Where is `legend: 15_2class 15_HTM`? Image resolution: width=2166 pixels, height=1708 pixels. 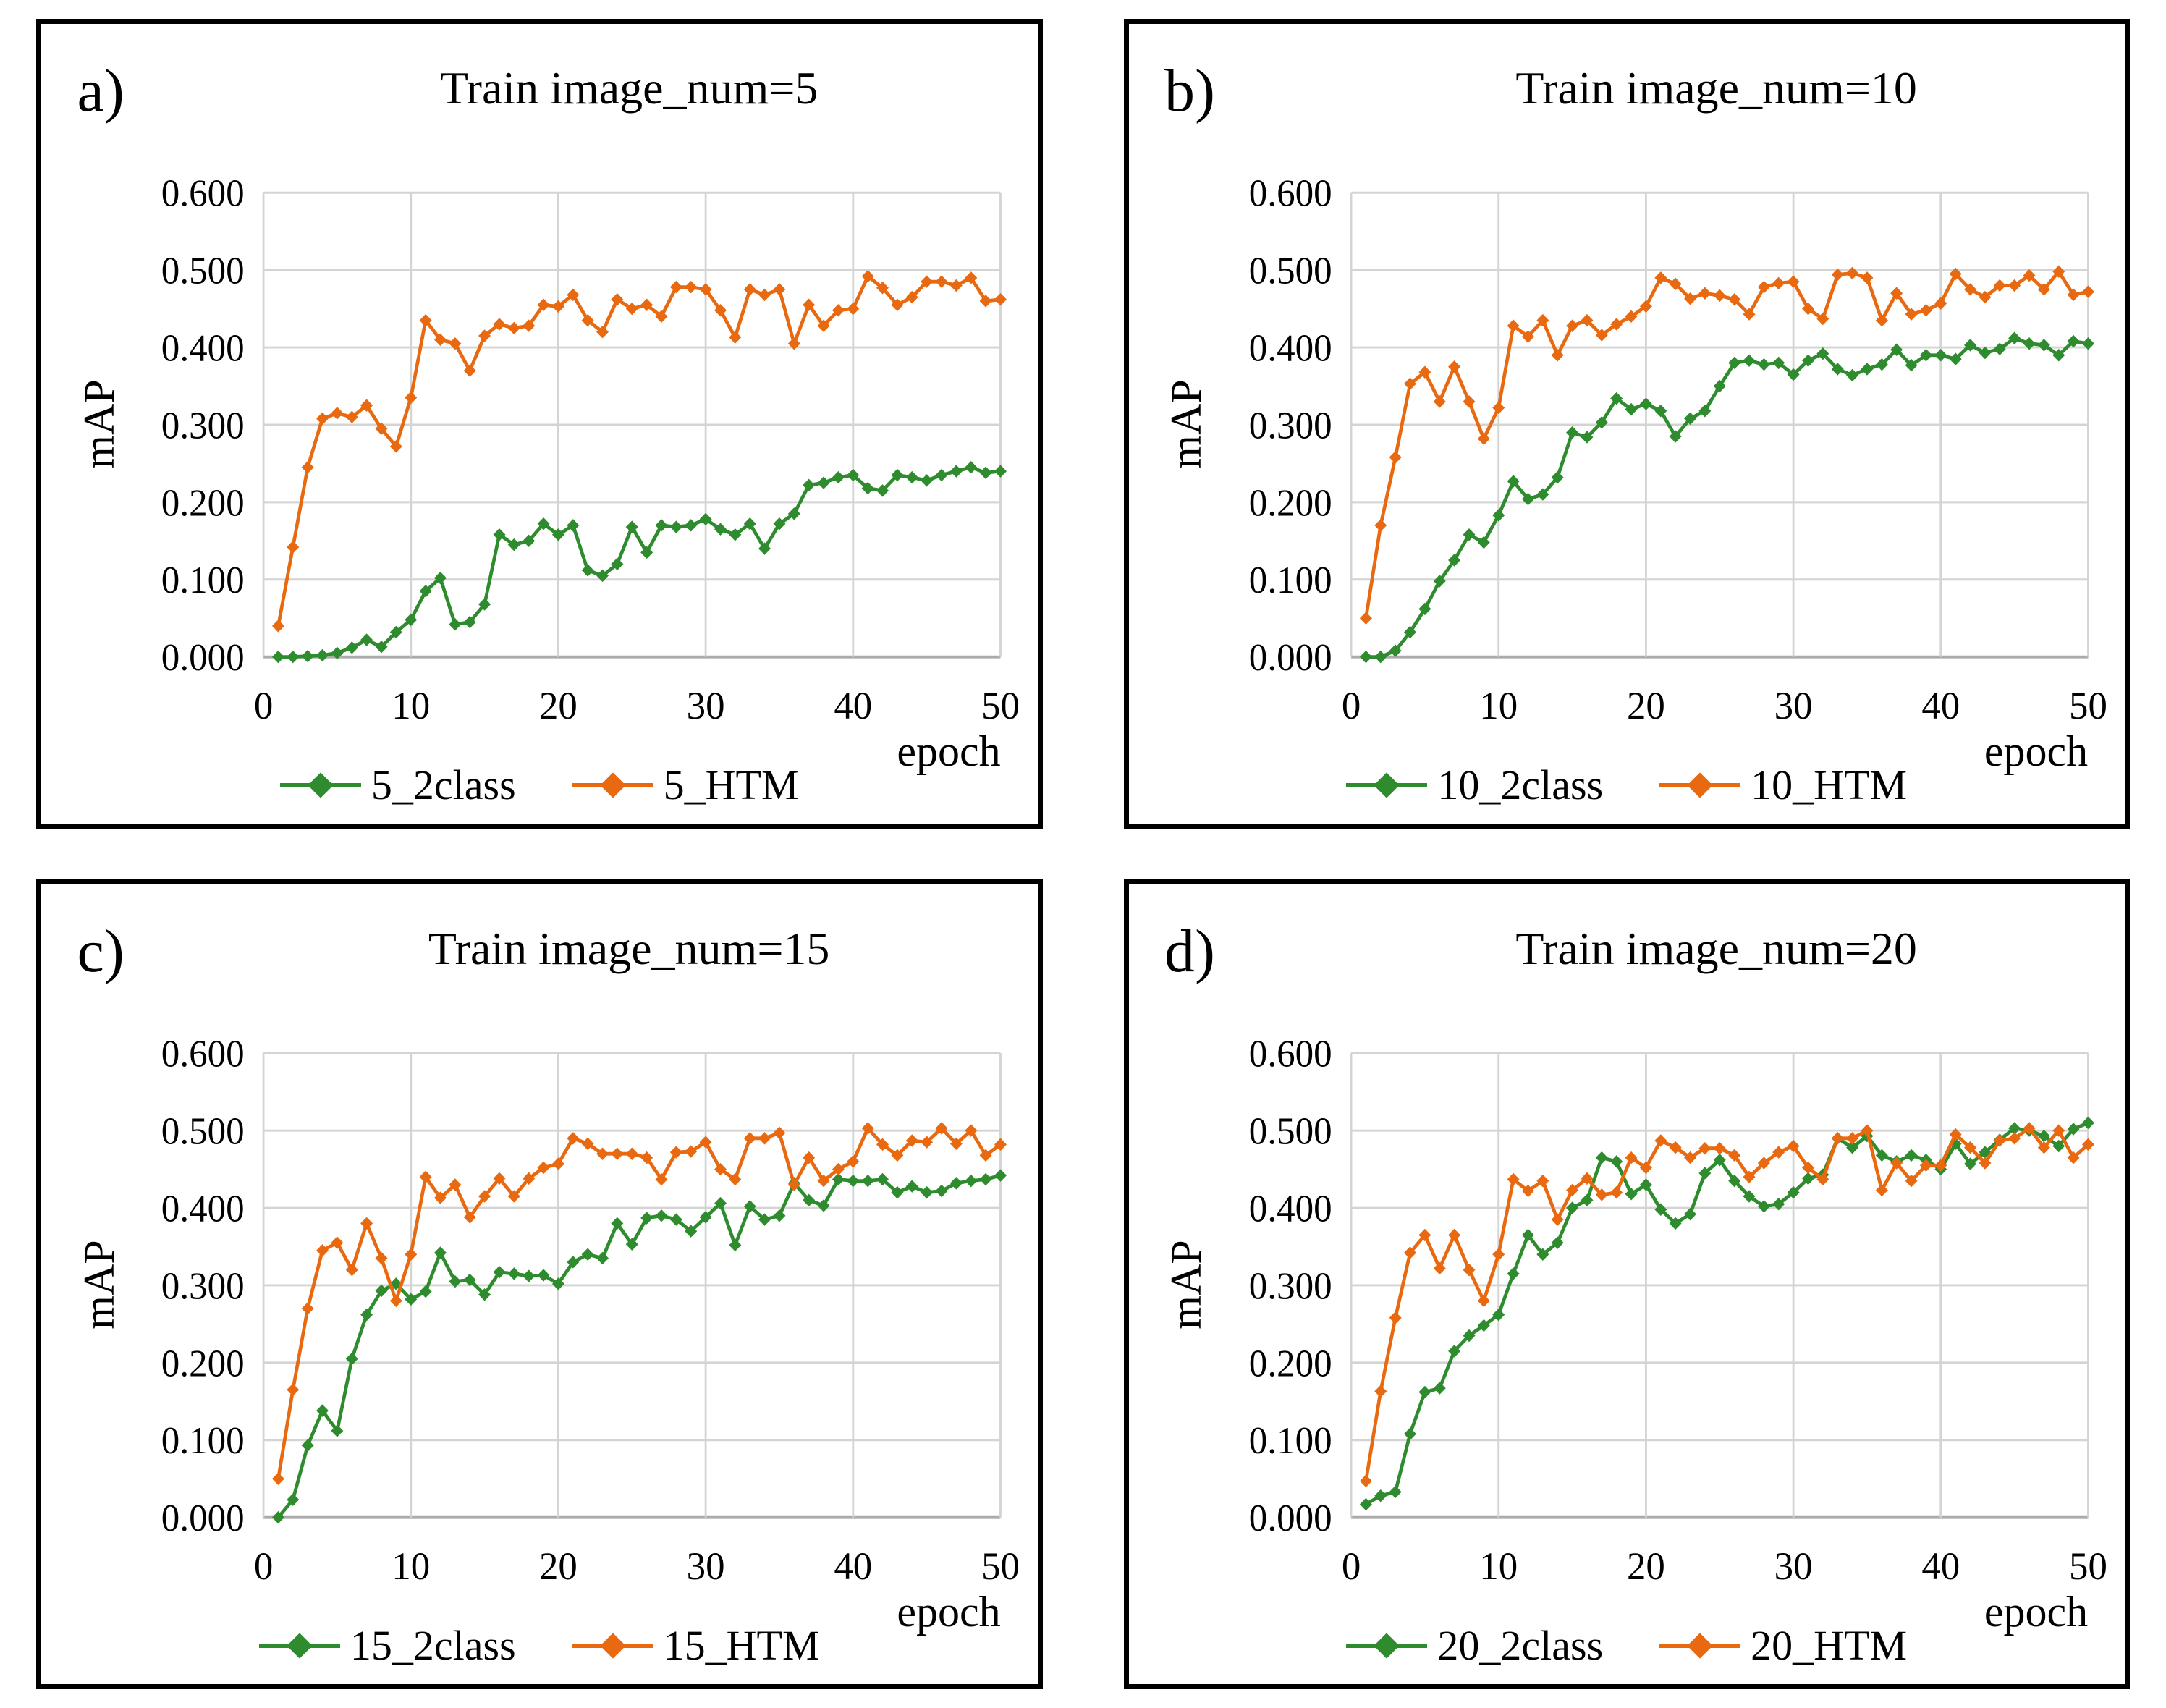 legend: 15_2class 15_HTM is located at coordinates (539, 1646).